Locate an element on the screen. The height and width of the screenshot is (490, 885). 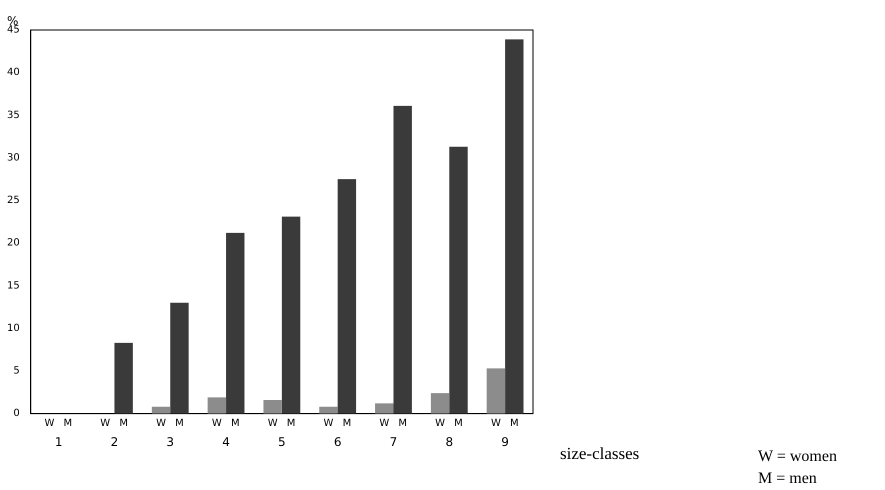
y-tick-label: 40 is located at coordinates (13, 72).